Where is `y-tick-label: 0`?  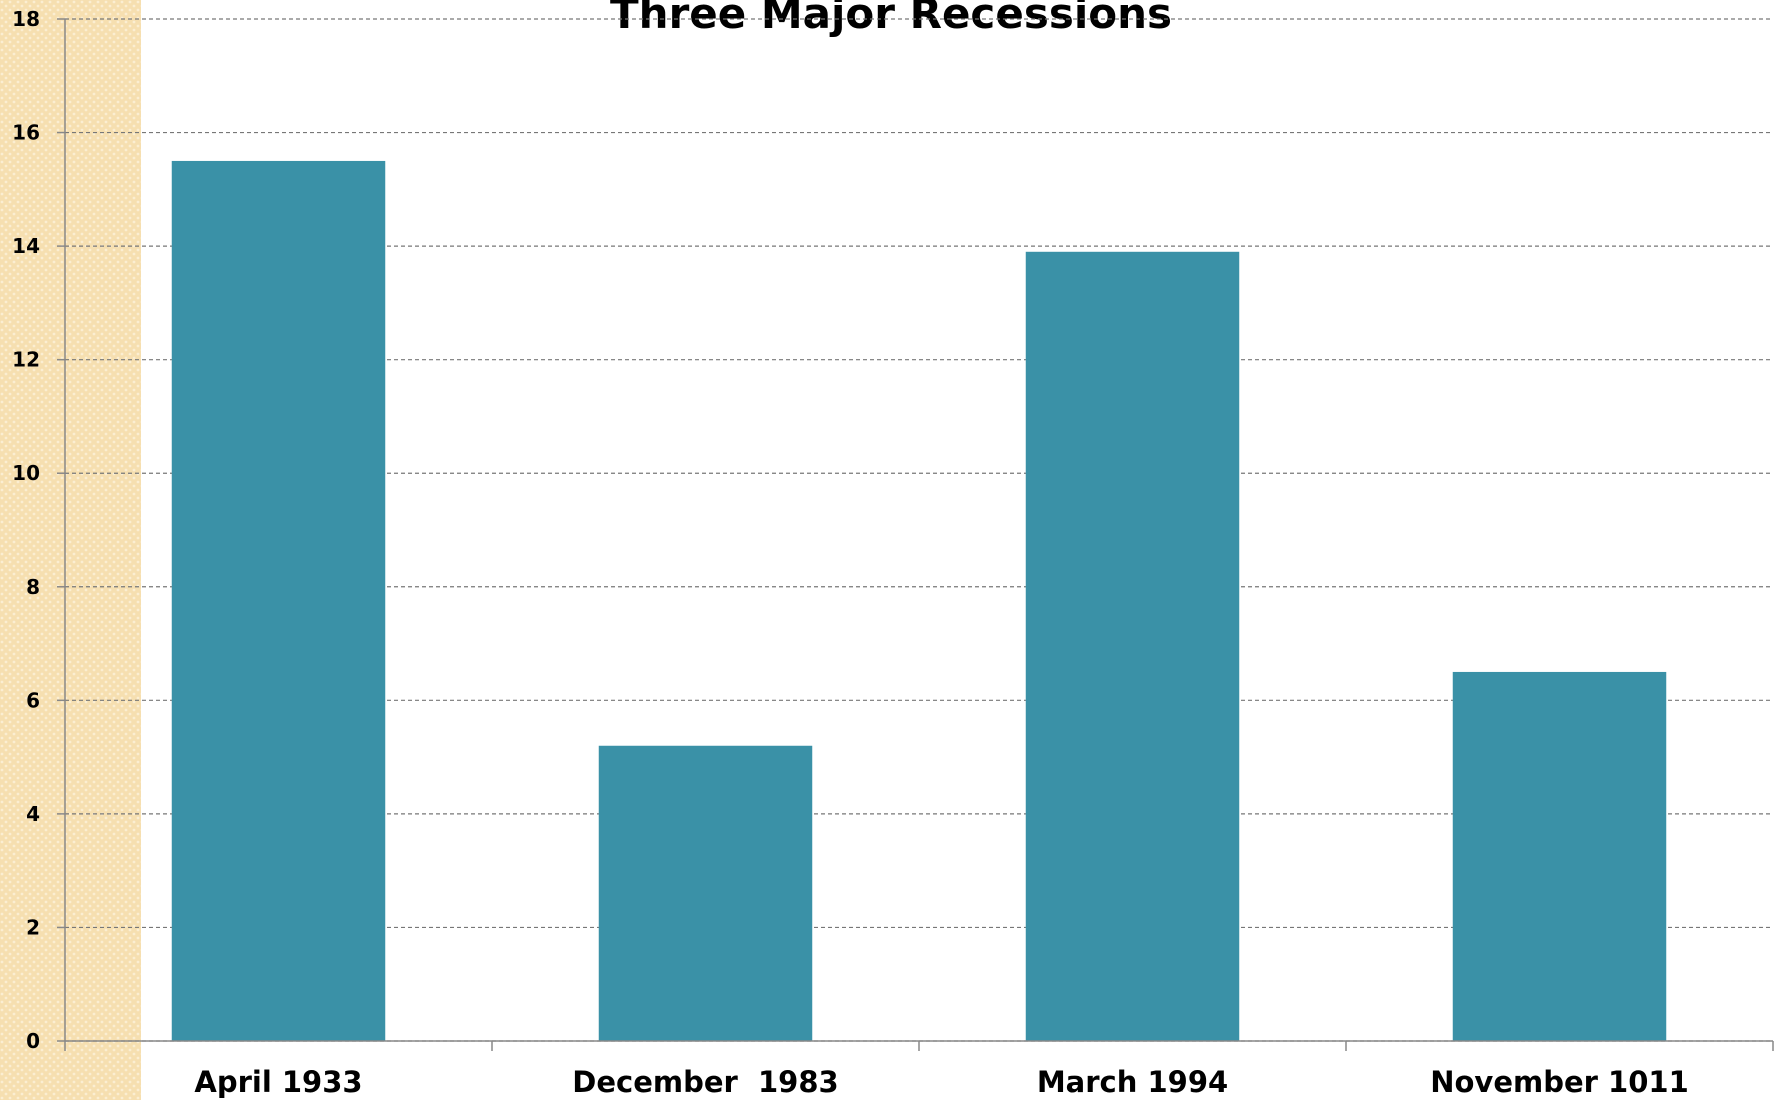
y-tick-label: 0 is located at coordinates (33, 1041).